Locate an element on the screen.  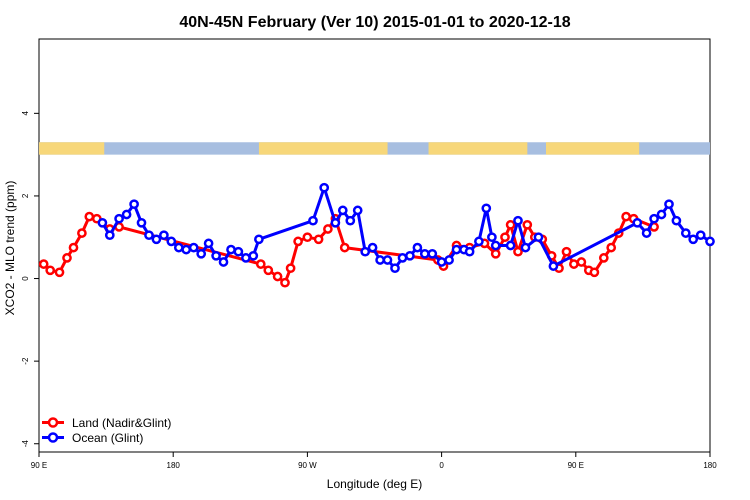
x-tick-label: 90 W is located at coordinates (307, 465).